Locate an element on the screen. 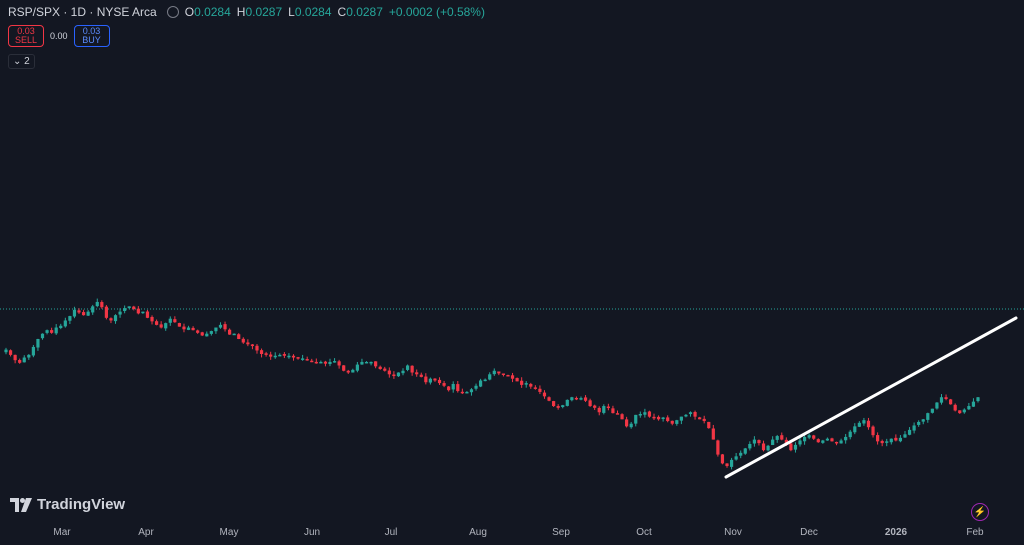 The width and height of the screenshot is (1024, 545). logo-text: TradingView is located at coordinates (81, 504).